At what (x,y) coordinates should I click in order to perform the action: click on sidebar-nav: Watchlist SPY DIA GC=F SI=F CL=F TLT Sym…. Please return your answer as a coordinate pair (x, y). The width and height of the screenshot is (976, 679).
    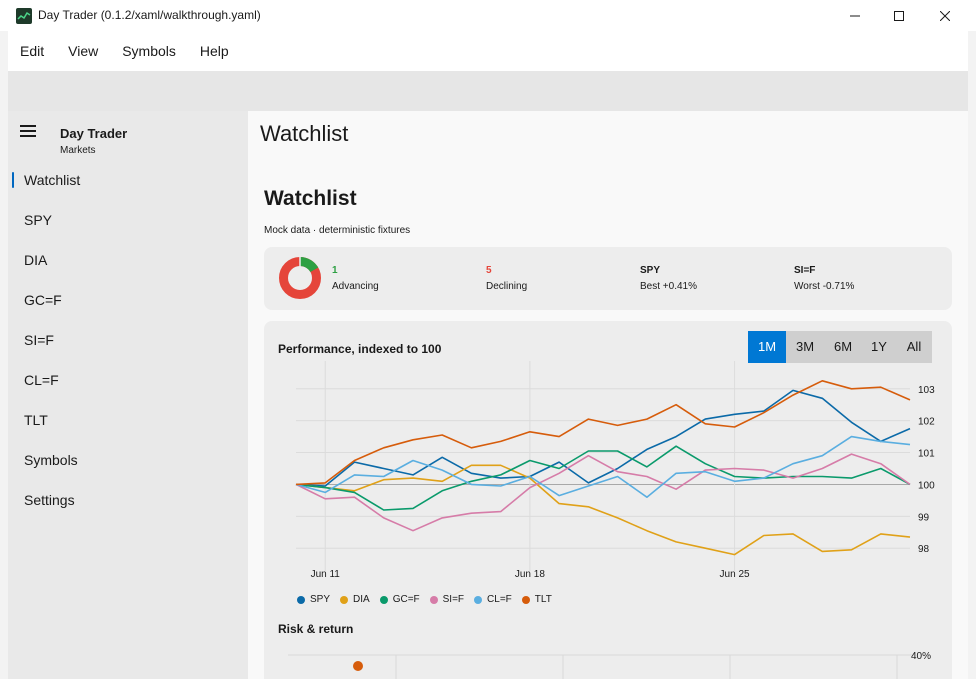
    Looking at the image, I should click on (128, 340).